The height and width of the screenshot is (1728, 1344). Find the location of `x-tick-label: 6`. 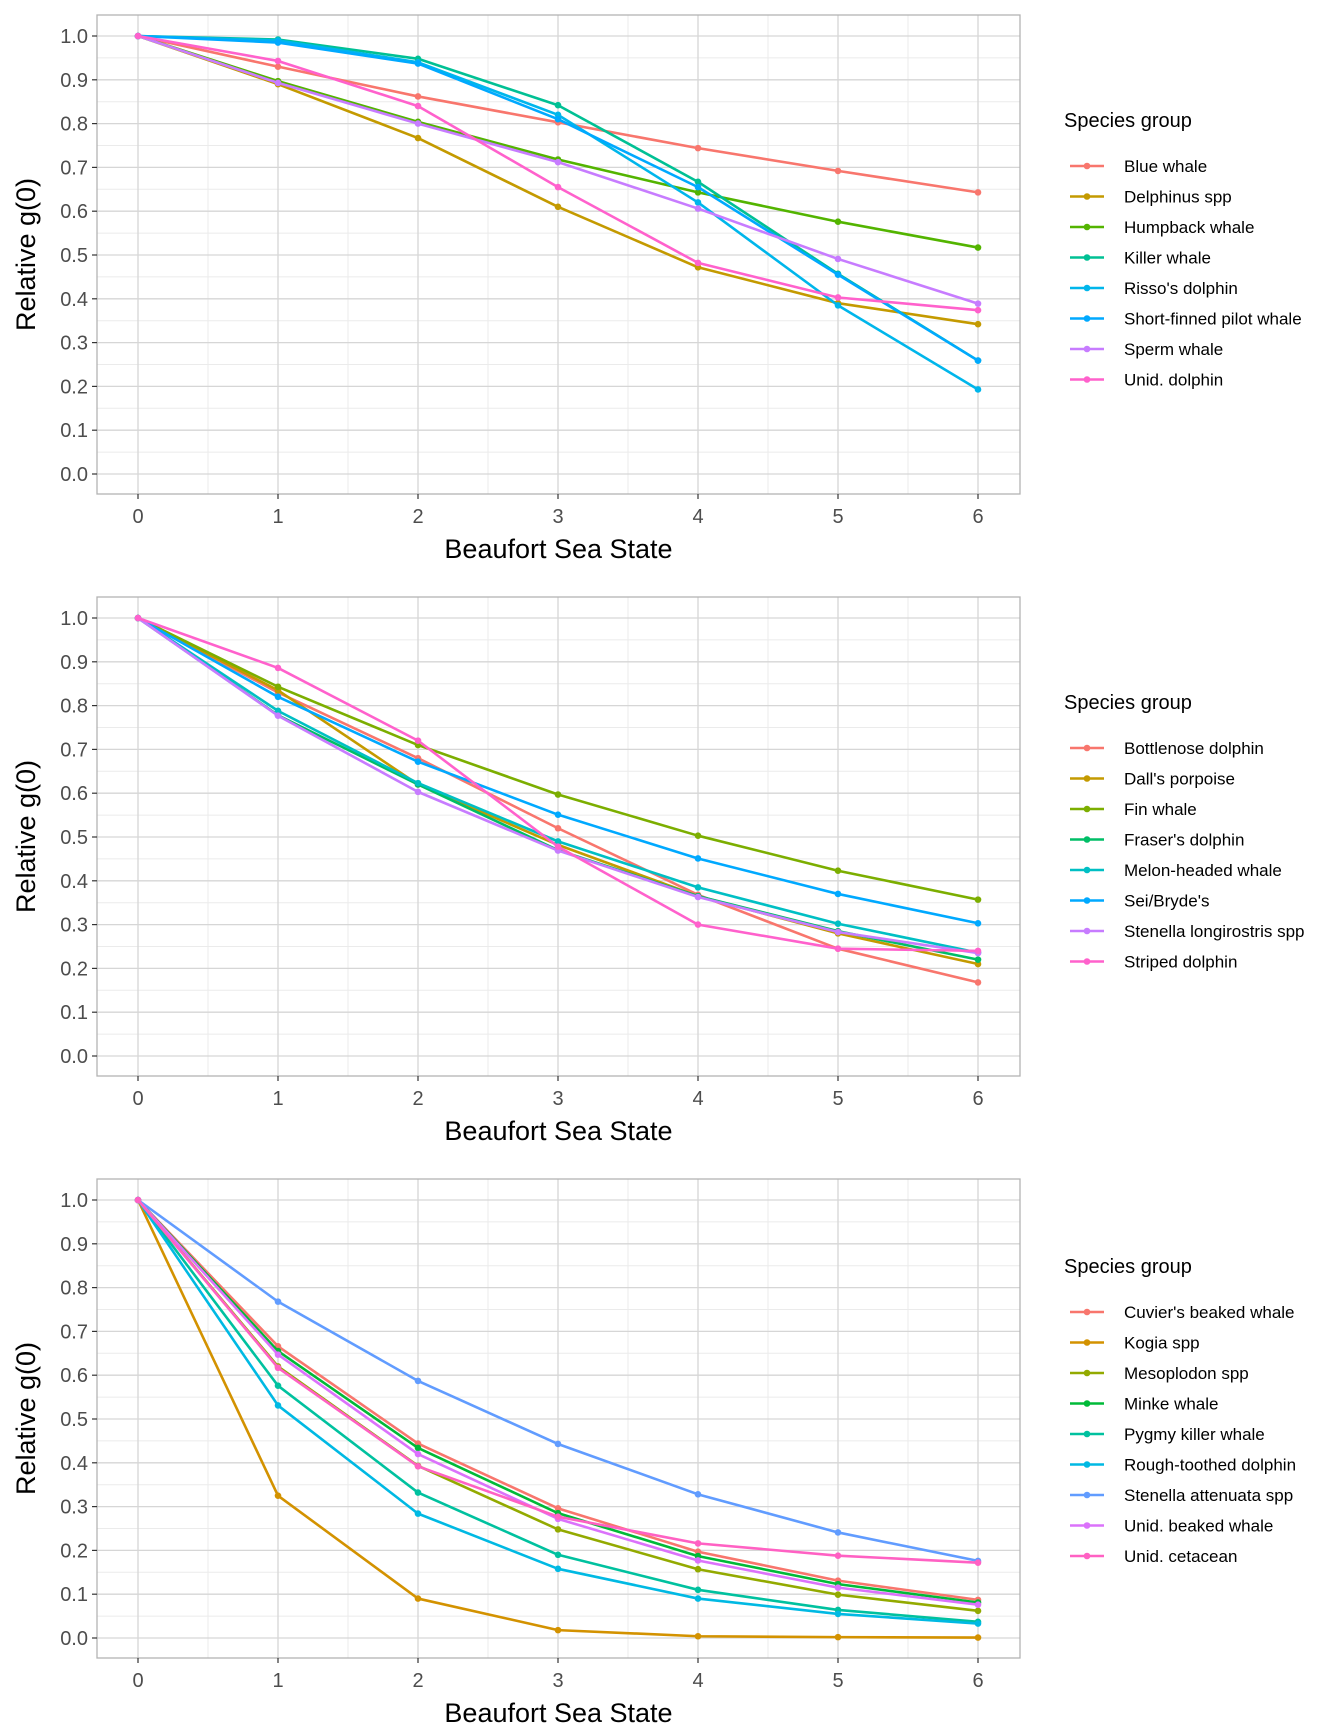

x-tick-label: 6 is located at coordinates (977, 517).